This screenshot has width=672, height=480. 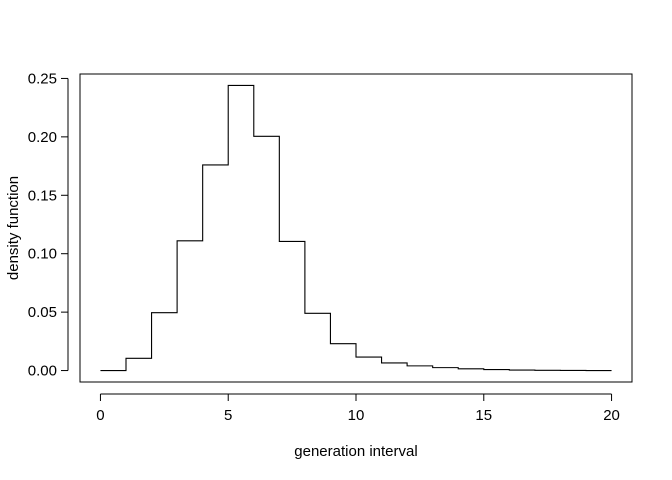 I want to click on y-tick-label: 0.15, so click(x=42, y=195).